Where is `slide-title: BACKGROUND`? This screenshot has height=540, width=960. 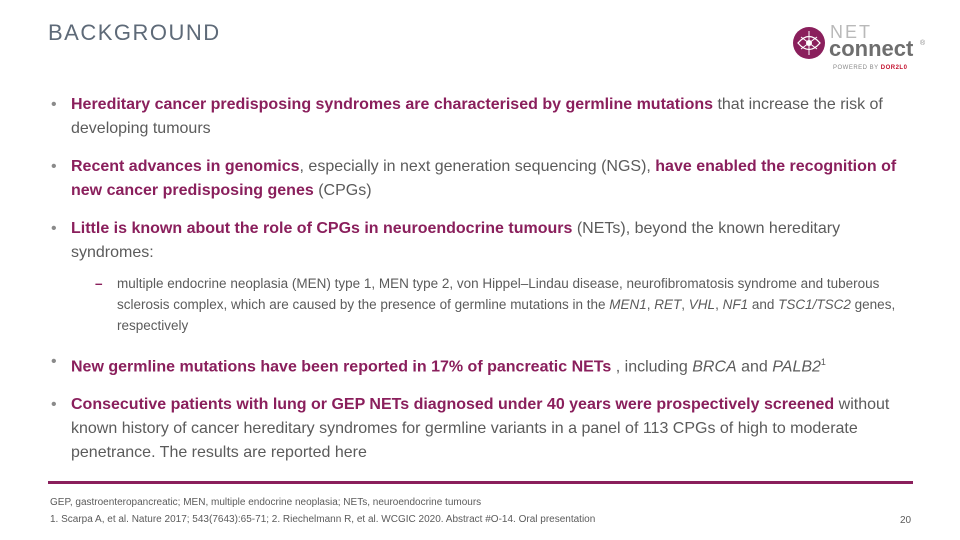 slide-title: BACKGROUND is located at coordinates (134, 32).